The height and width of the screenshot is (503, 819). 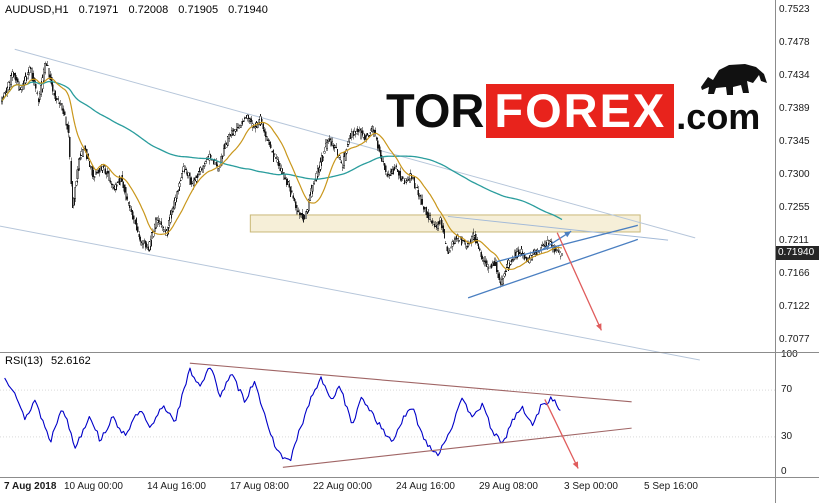 What do you see at coordinates (794, 339) in the screenshot?
I see `price-tick-label: 0.7077` at bounding box center [794, 339].